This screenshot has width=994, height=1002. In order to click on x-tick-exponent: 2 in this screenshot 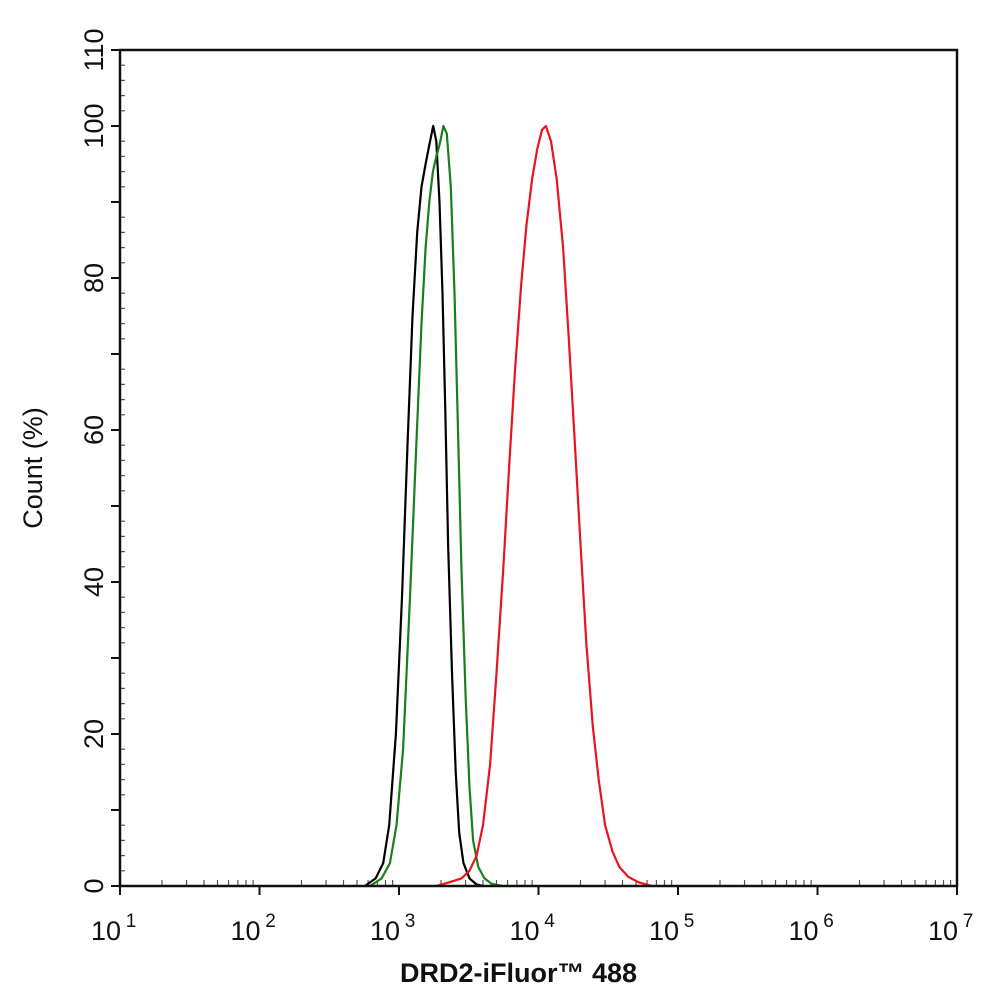, I will do `click(270, 921)`.